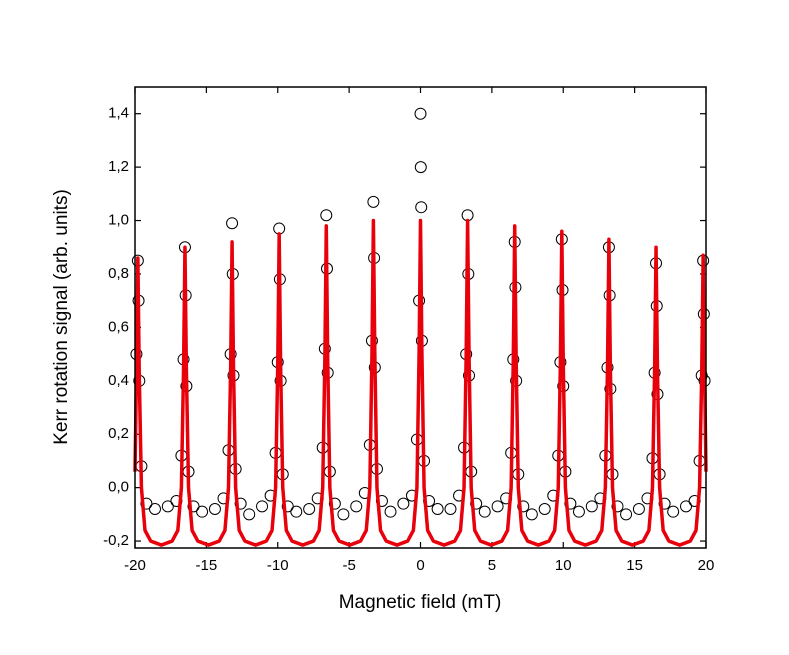 This screenshot has height=655, width=789. Describe the element at coordinates (135, 565) in the screenshot. I see `x-tick-label: -20` at that location.